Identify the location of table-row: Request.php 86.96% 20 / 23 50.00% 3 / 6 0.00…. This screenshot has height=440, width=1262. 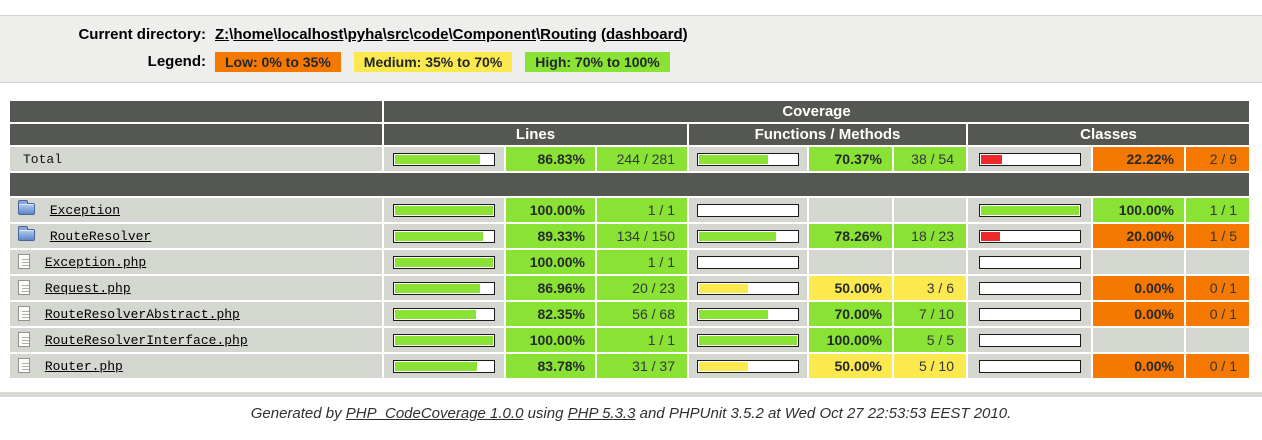
(629, 288).